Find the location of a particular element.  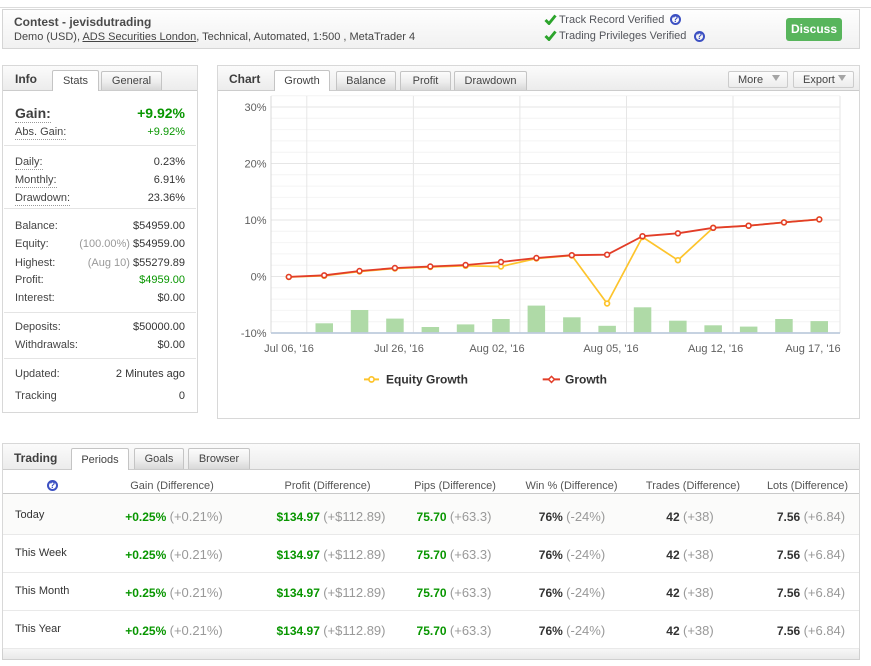

svg-text: 20% is located at coordinates (255, 165).